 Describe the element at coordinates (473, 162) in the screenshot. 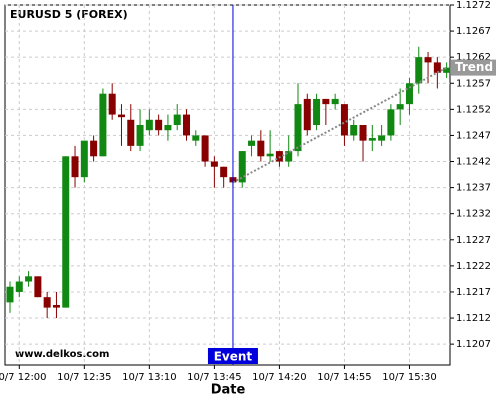

I see `y-tick-label: 1.1242` at that location.